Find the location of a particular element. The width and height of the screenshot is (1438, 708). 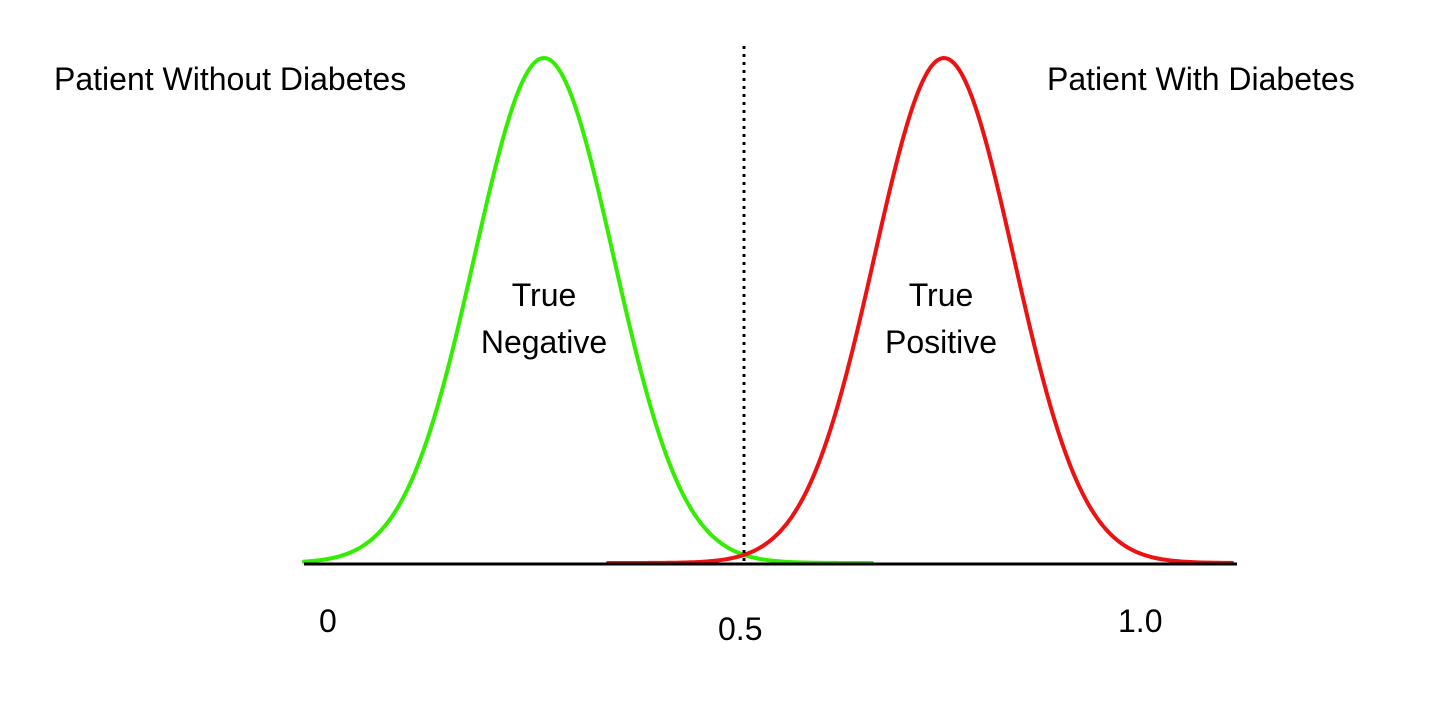

region-label-true-negative-line1: True is located at coordinates (544, 295).